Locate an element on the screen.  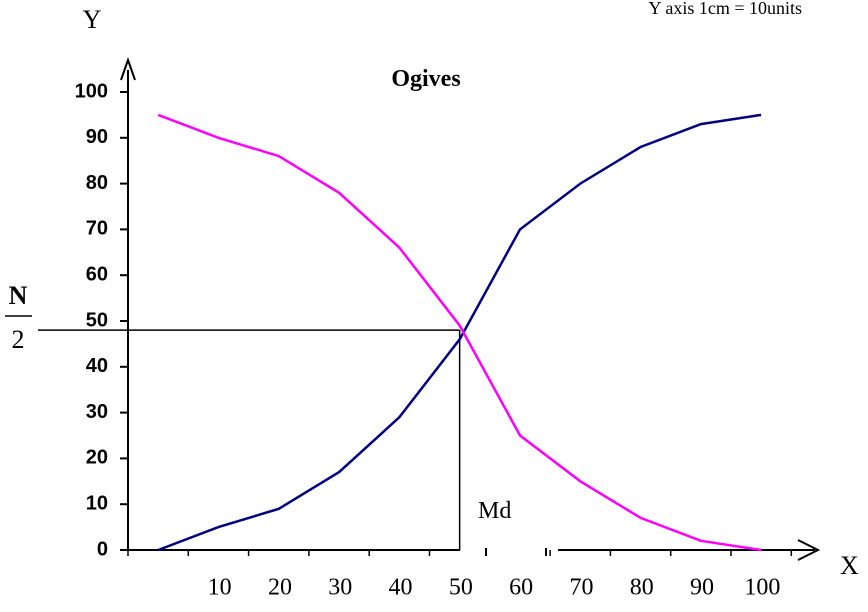
median-label: Md is located at coordinates (494, 511).